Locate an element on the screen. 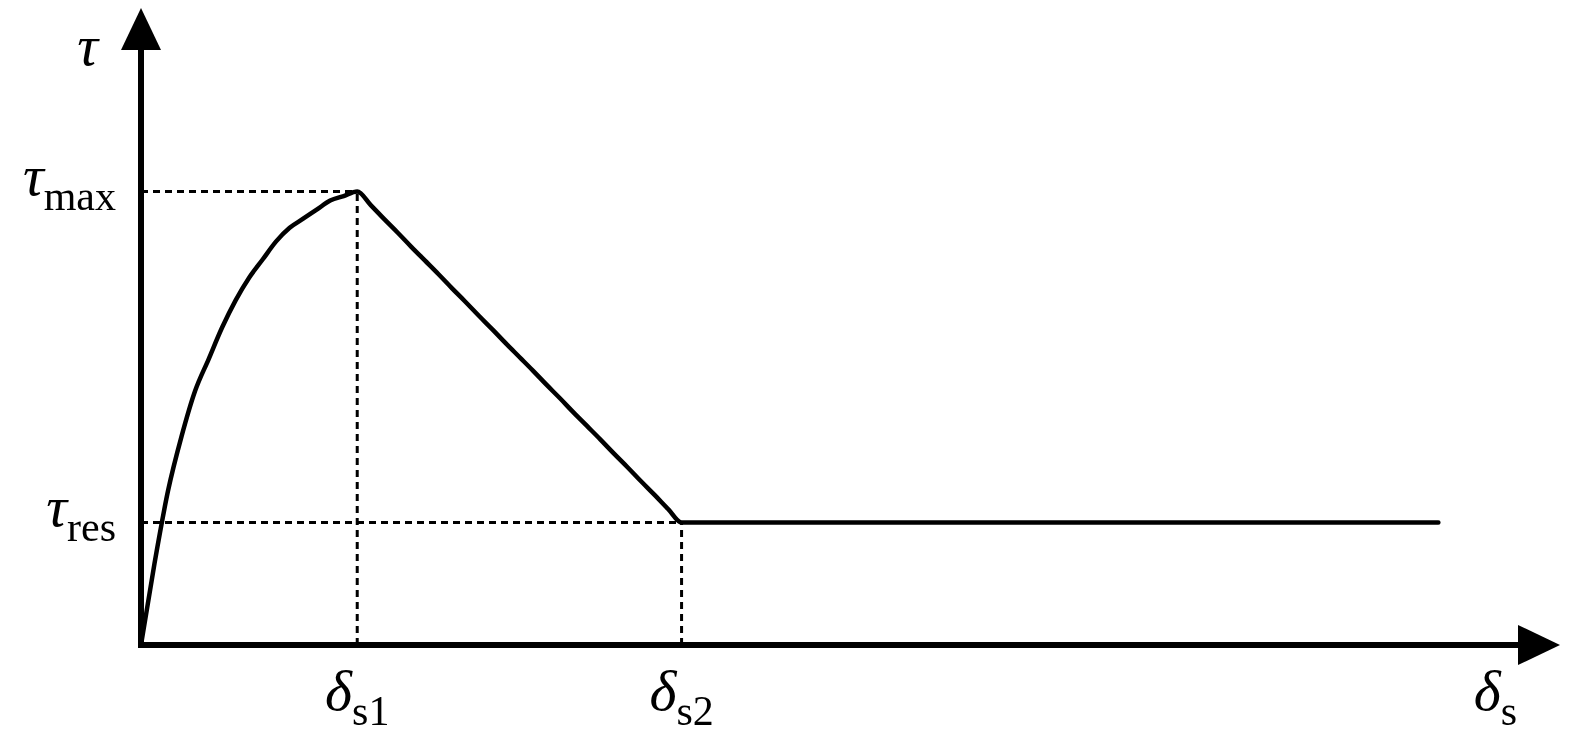  ref-line-label: τ$_{res}$ is located at coordinates (81, 511).